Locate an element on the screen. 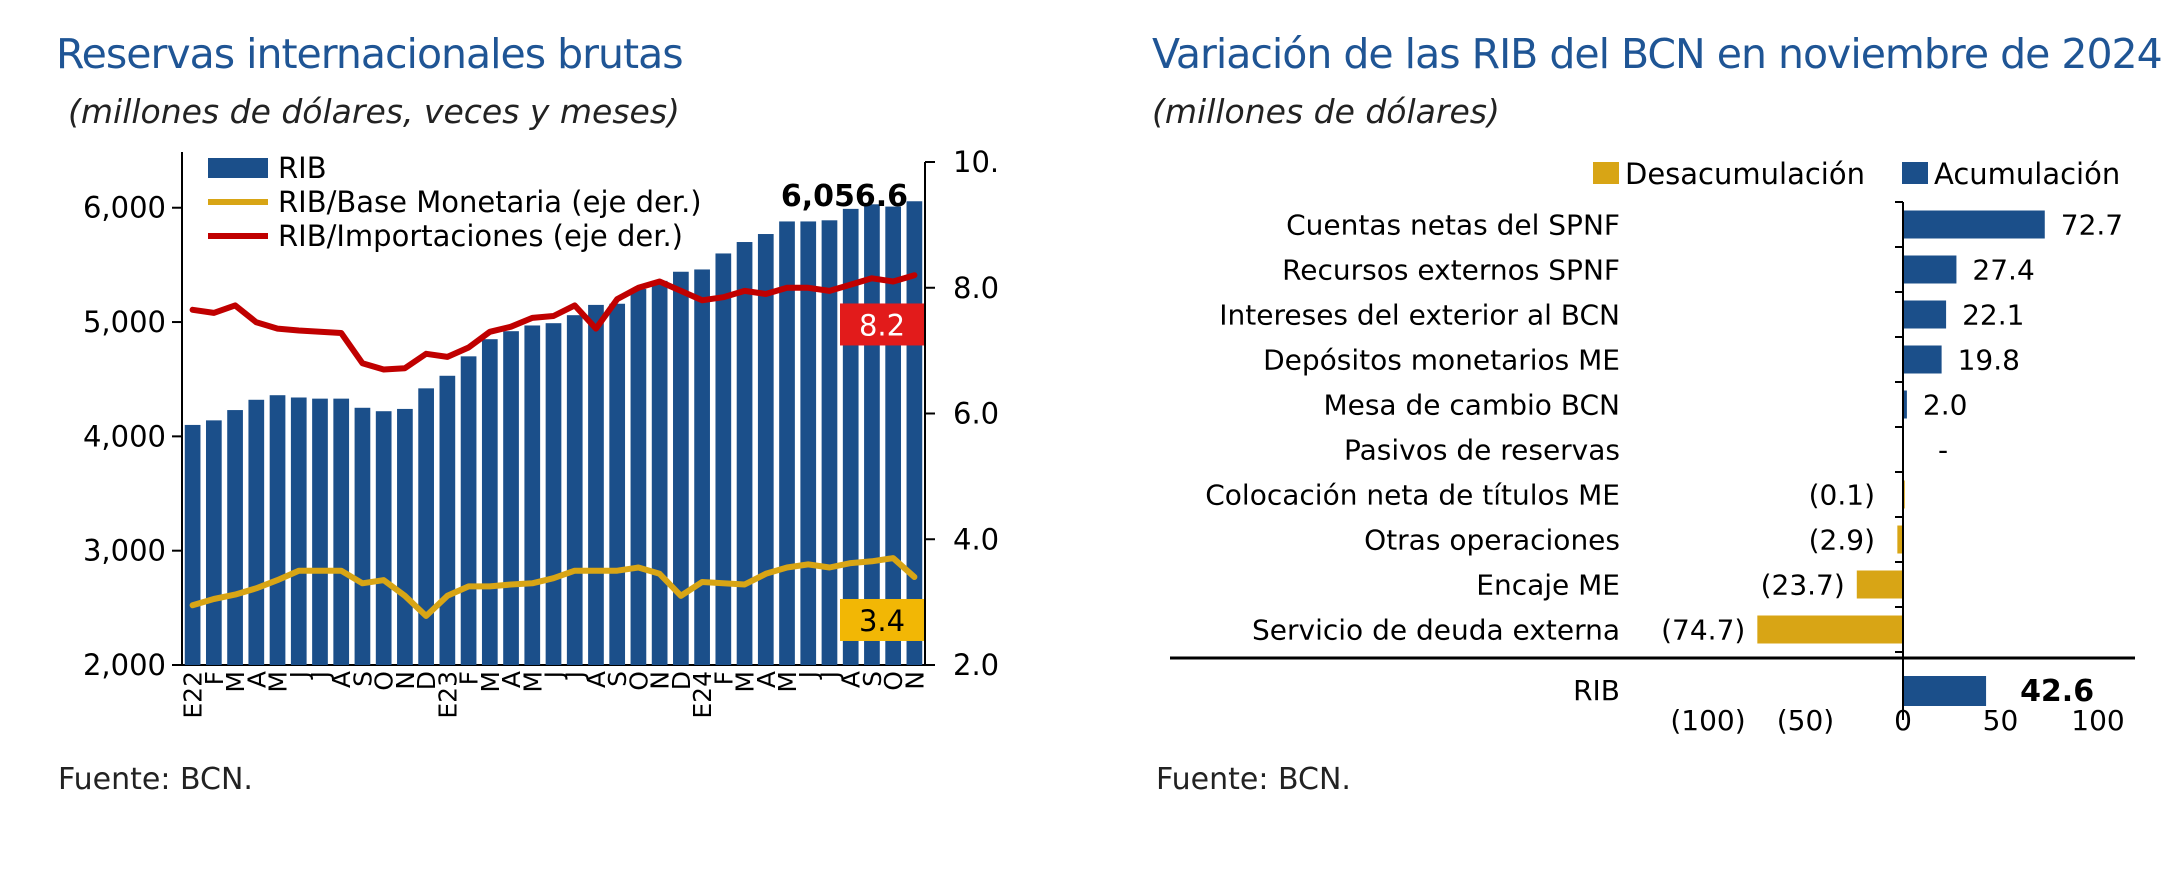 The width and height of the screenshot is (2184, 874). total-category-label: RIB is located at coordinates (1596, 690).